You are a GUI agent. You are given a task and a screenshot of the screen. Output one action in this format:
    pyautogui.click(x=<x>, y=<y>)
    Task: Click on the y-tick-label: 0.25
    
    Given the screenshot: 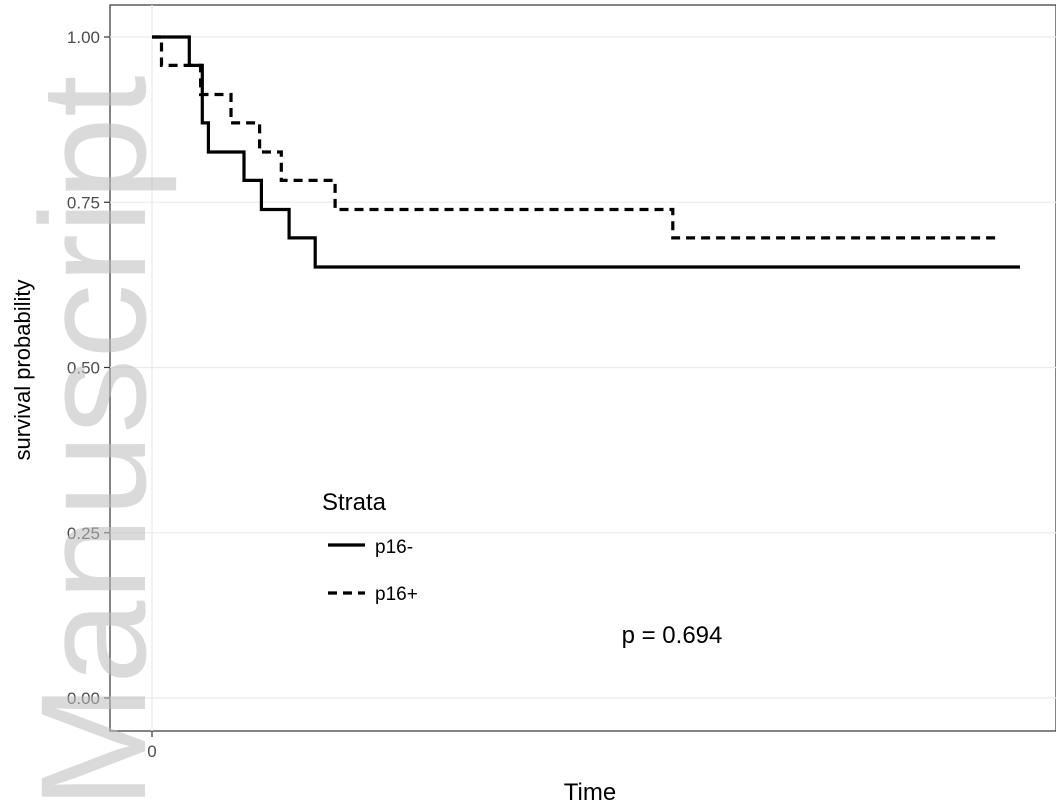 What is the action you would take?
    pyautogui.click(x=83, y=533)
    